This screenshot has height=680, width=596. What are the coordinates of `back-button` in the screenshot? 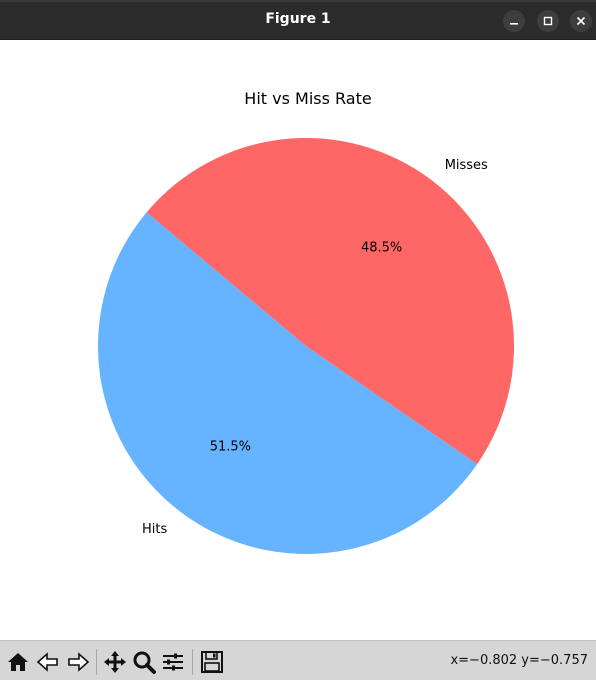 It's located at (48, 662).